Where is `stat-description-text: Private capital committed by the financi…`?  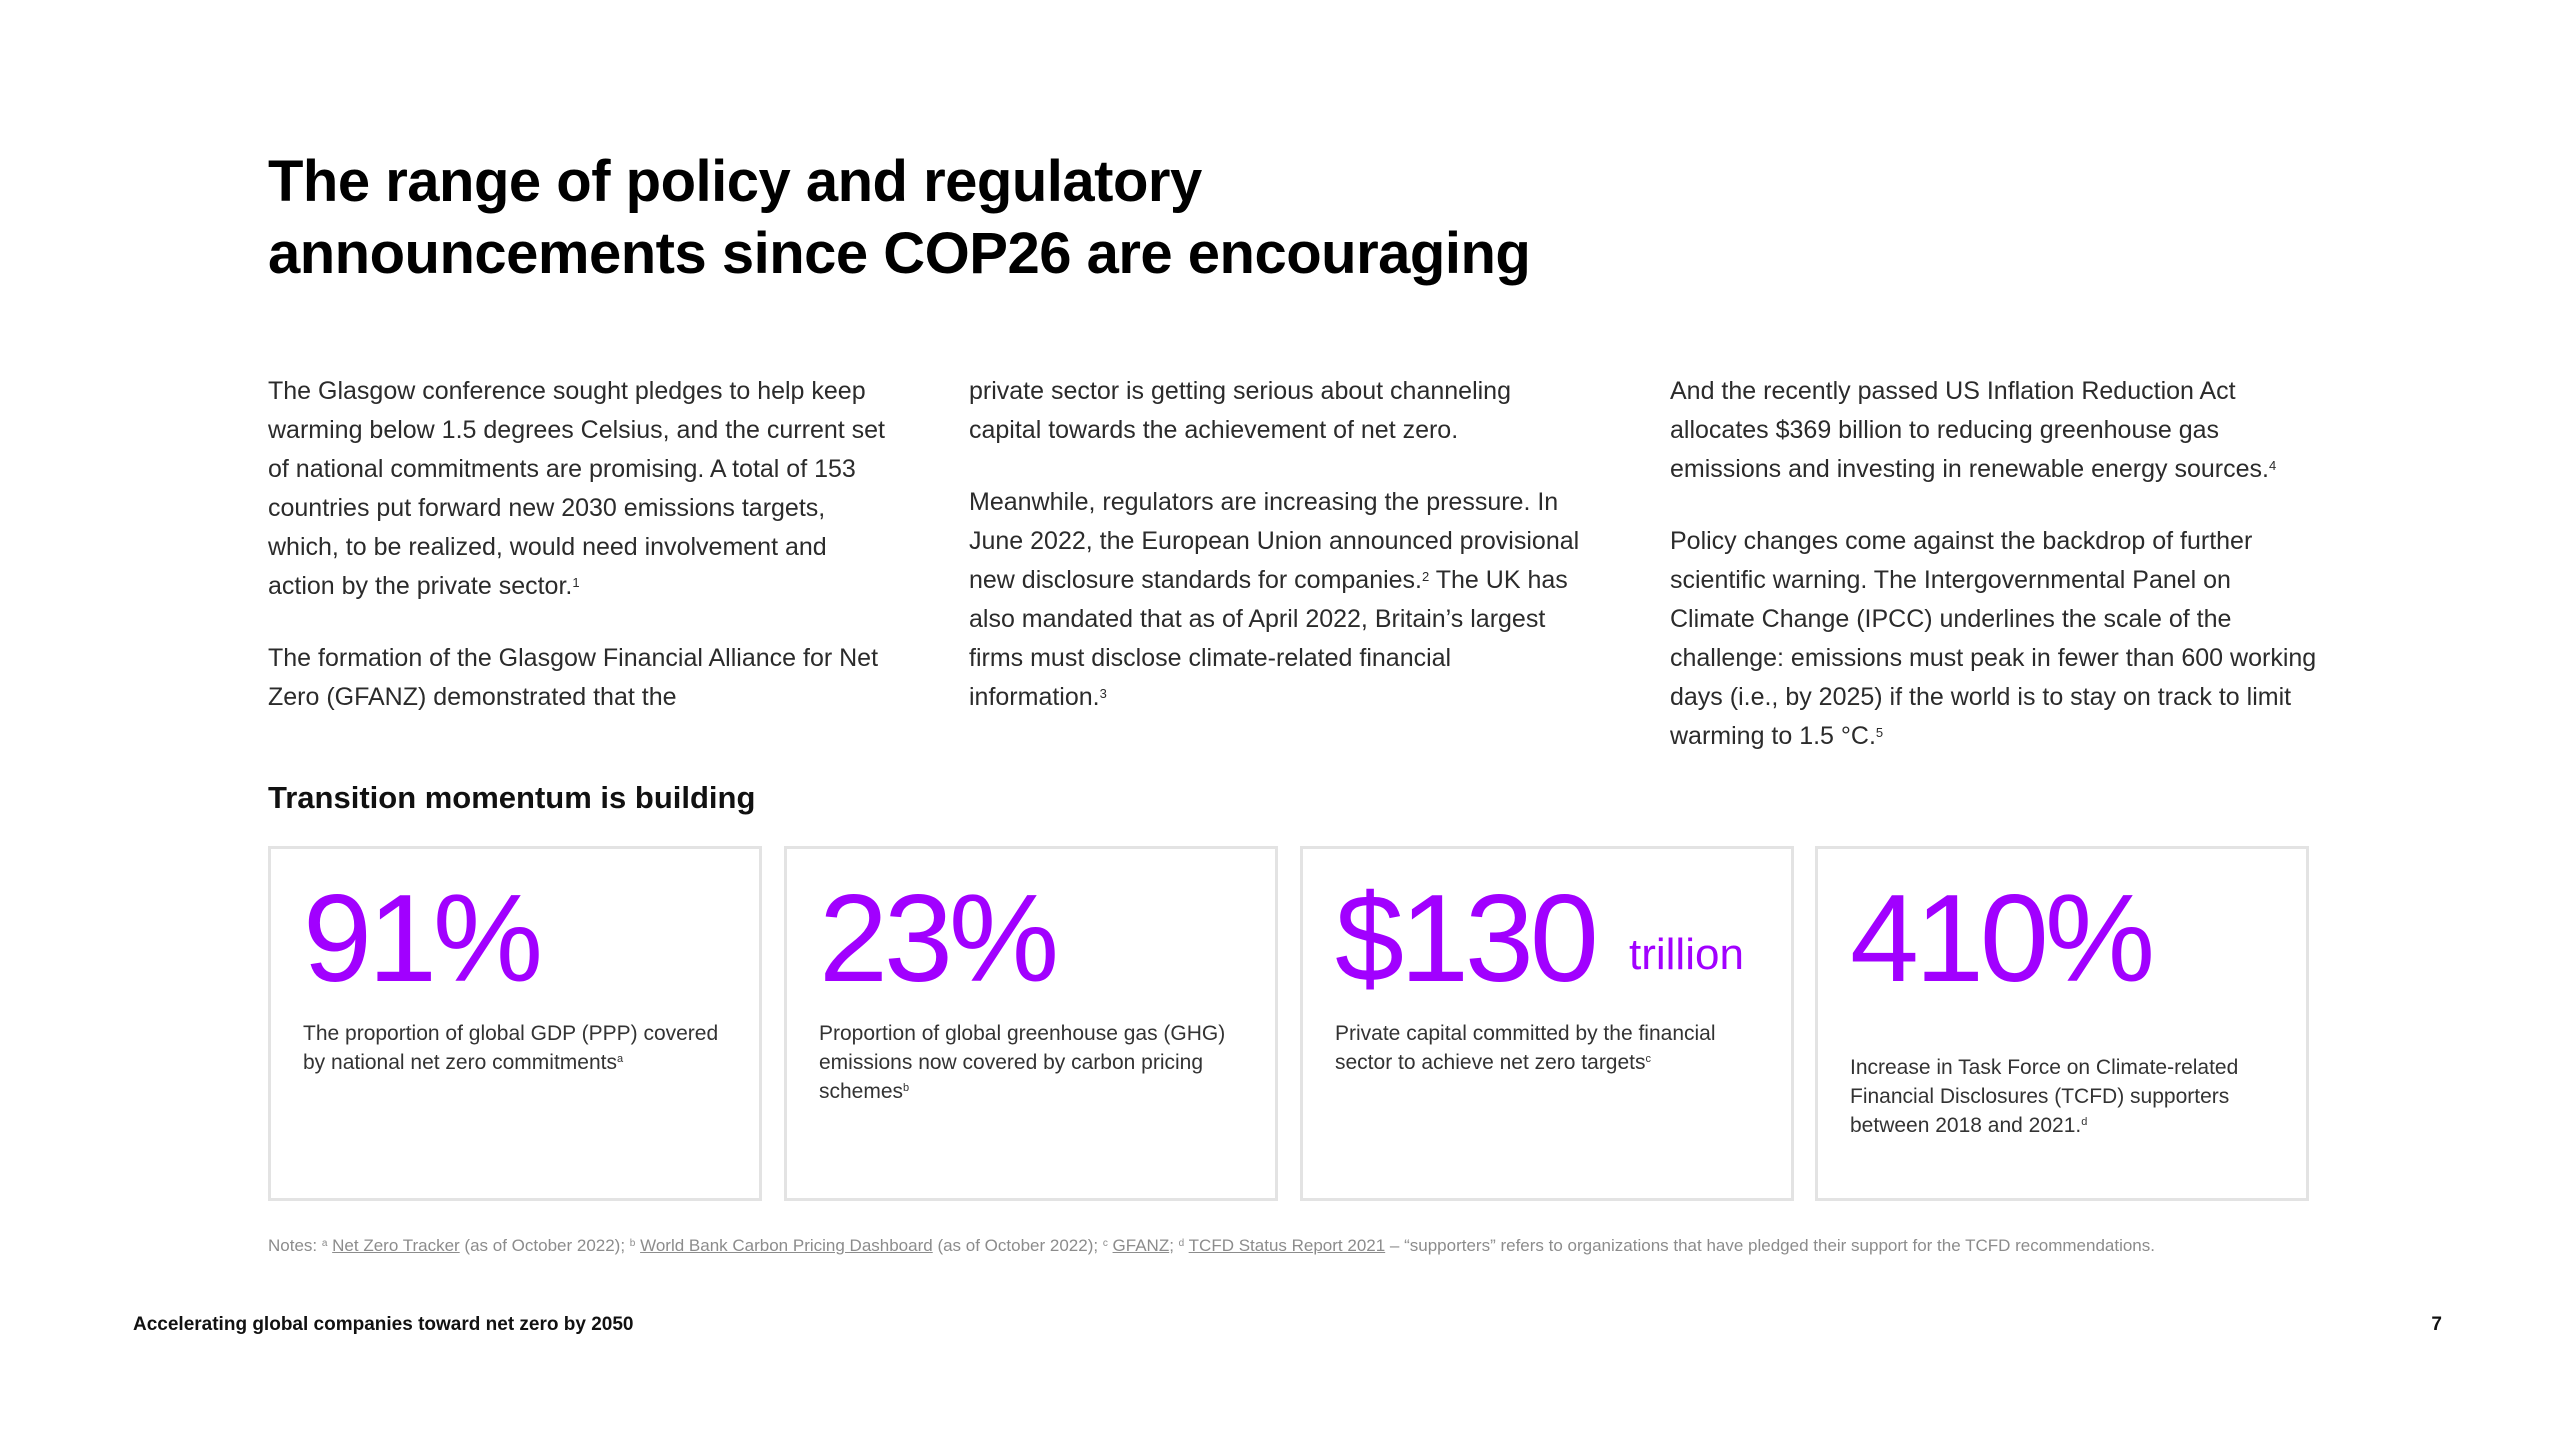 stat-description-text: Private capital committed by the financi… is located at coordinates (1525, 1048).